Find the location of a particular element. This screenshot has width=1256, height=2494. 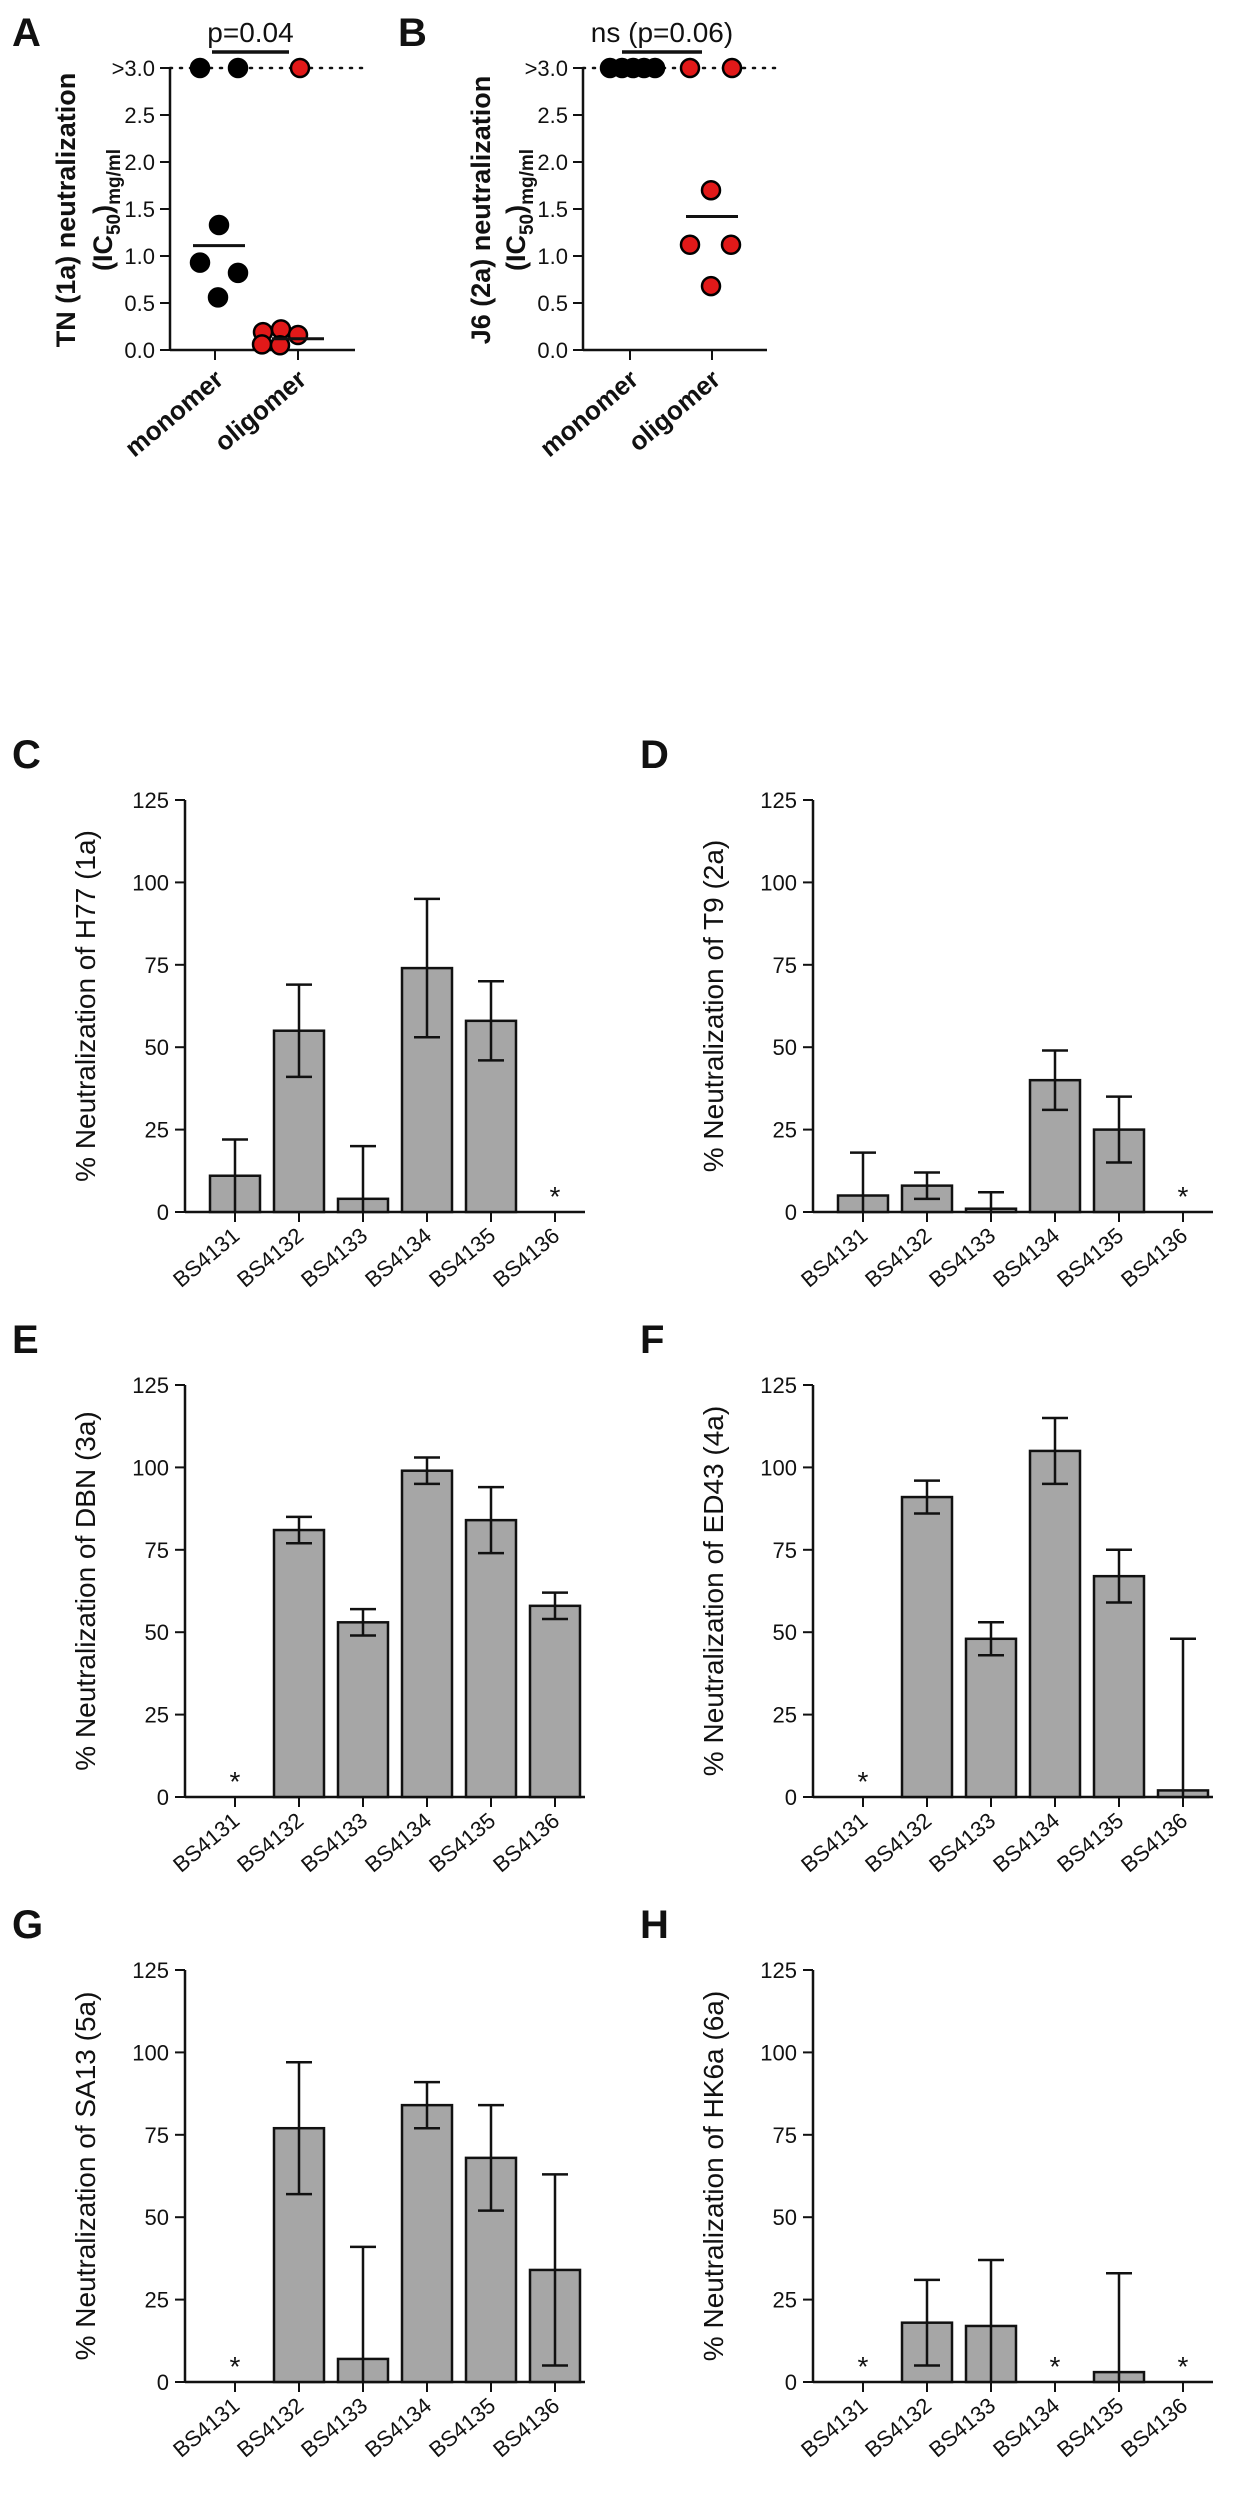

y-axis-title: % Neutralization of HK6a (6a) is located at coordinates (713, 2176).